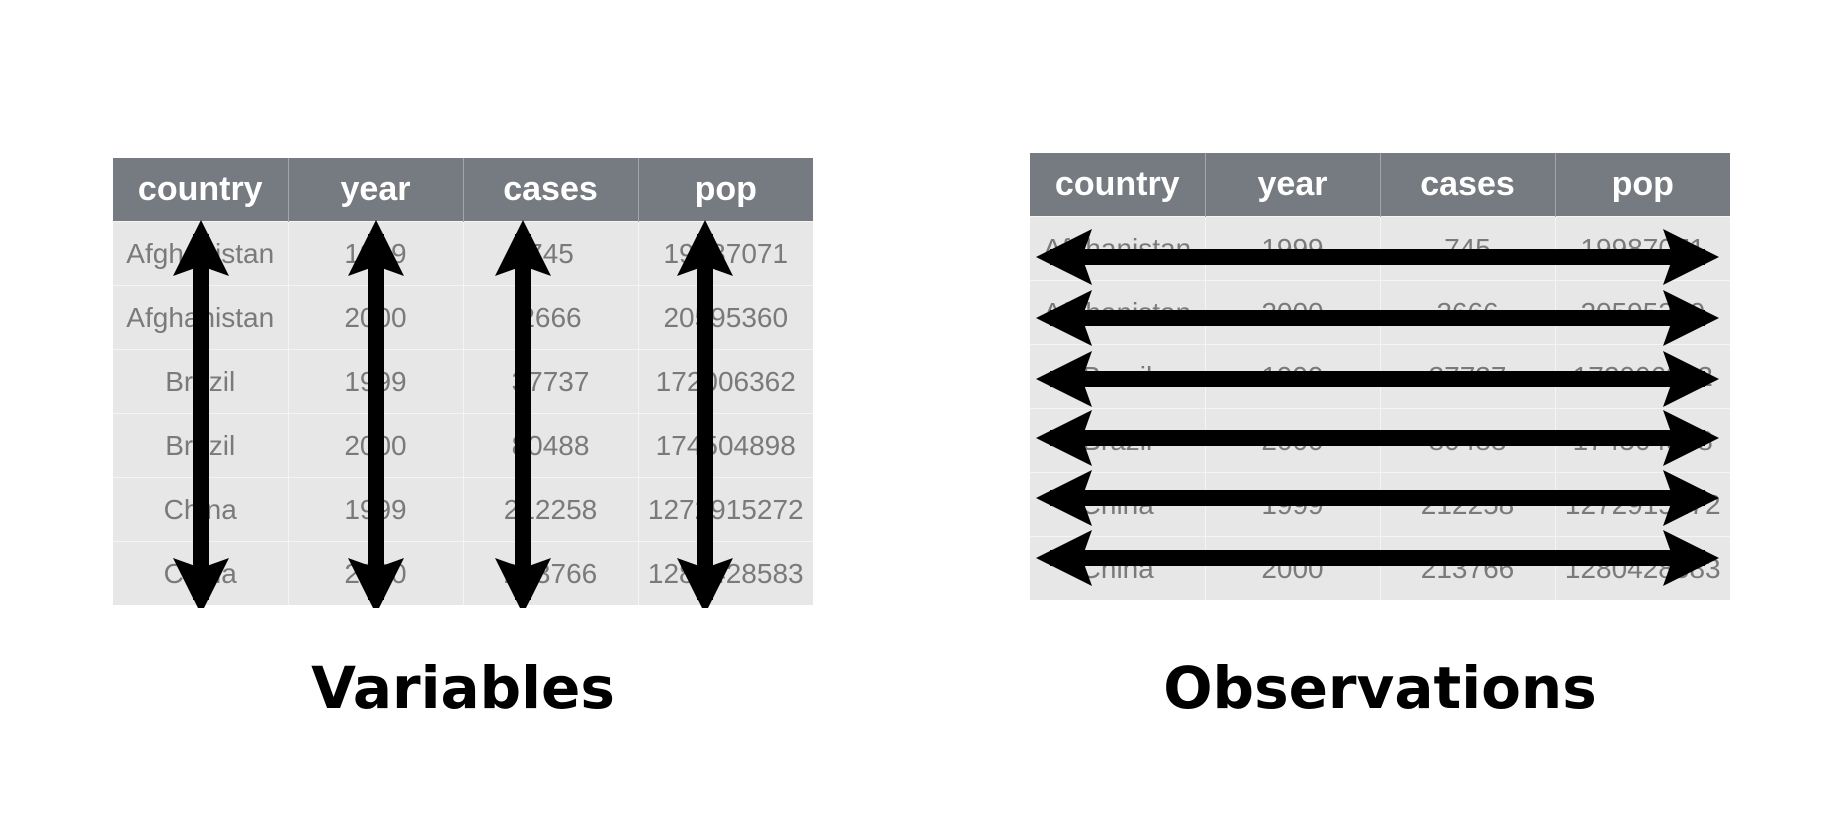  Describe the element at coordinates (463, 688) in the screenshot. I see `variables-caption: Variables` at that location.